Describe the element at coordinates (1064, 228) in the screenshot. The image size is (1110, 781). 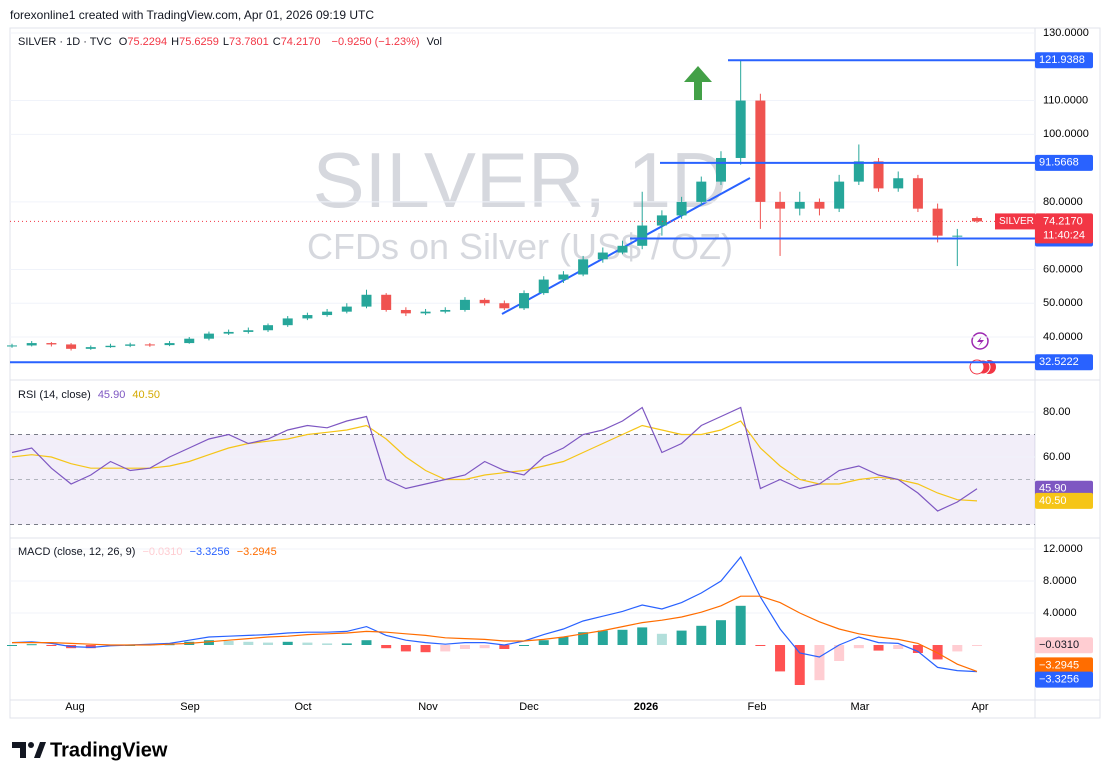
I see `last-price-bg` at that location.